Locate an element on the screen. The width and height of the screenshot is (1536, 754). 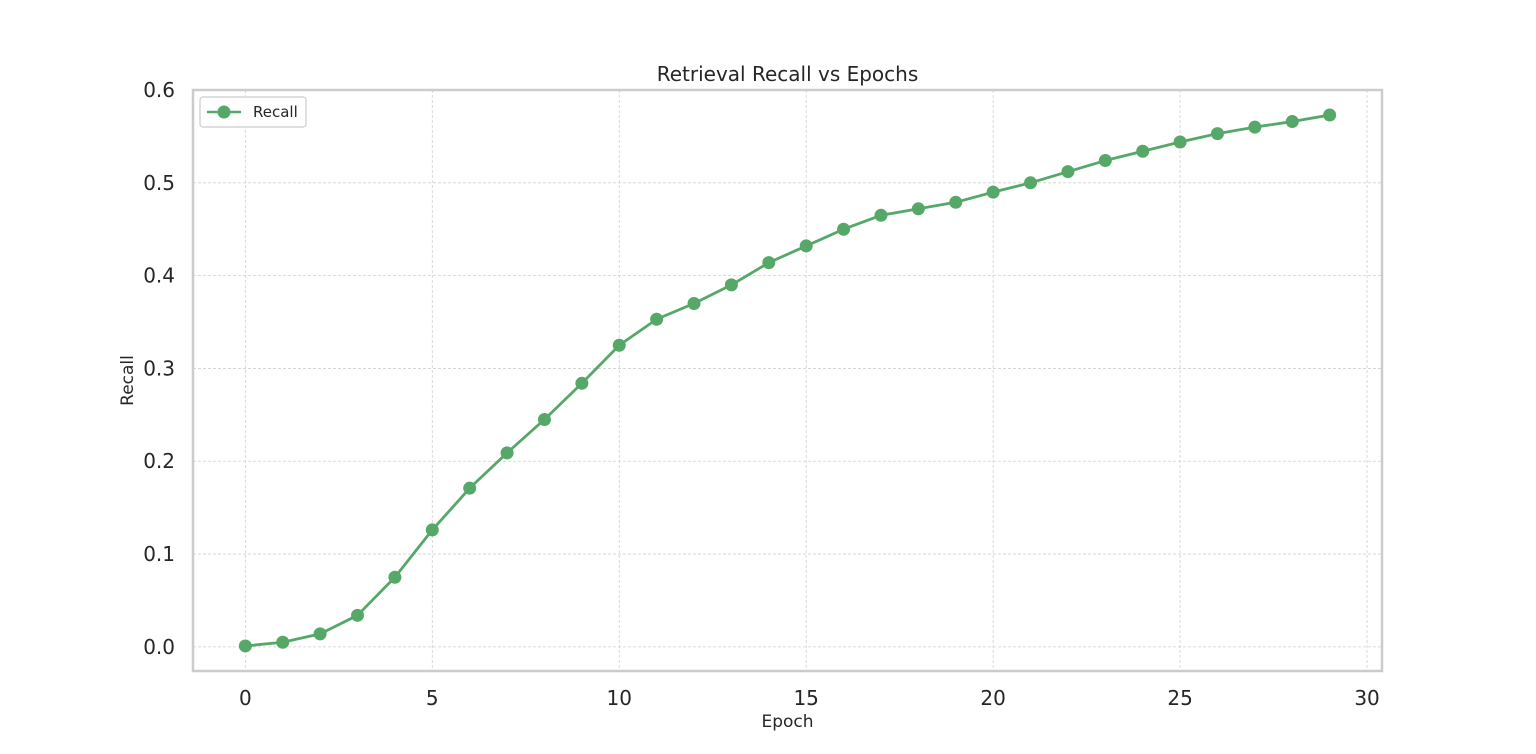
x-tick-label: 20 is located at coordinates (992, 698).